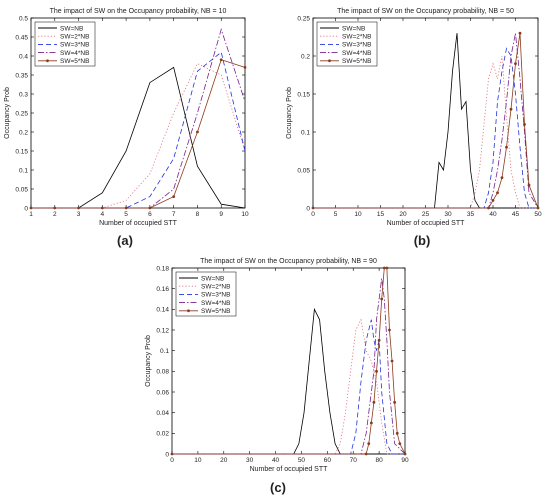 Image resolution: width=550 pixels, height=500 pixels. Describe the element at coordinates (426, 223) in the screenshot. I see `x-axis-label: Number of occupied STT` at that location.